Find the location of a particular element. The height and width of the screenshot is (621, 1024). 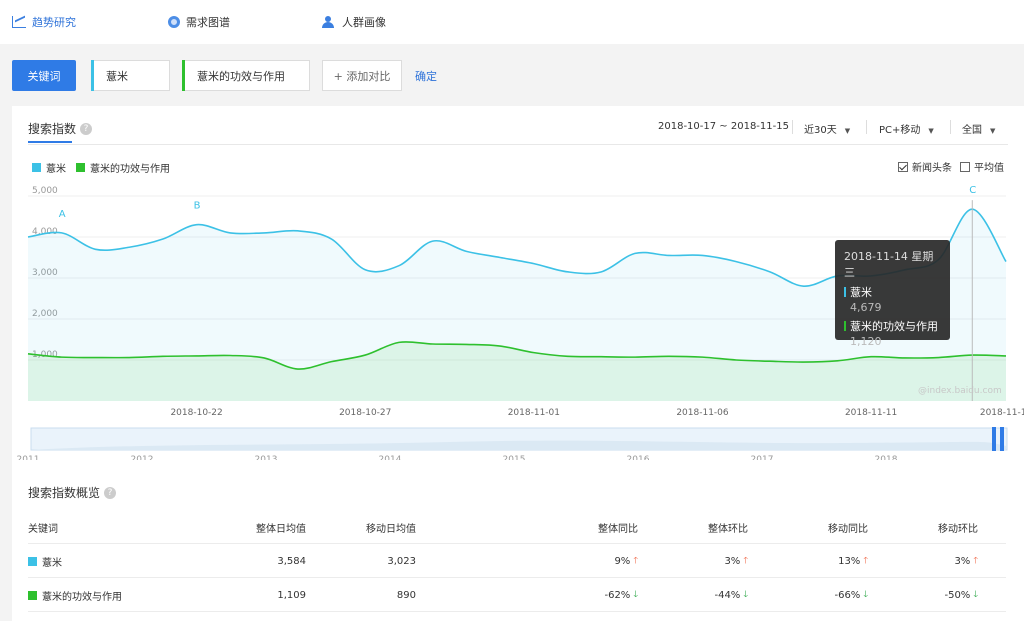

tooltip-series-label: 薏米 is located at coordinates (861, 292).